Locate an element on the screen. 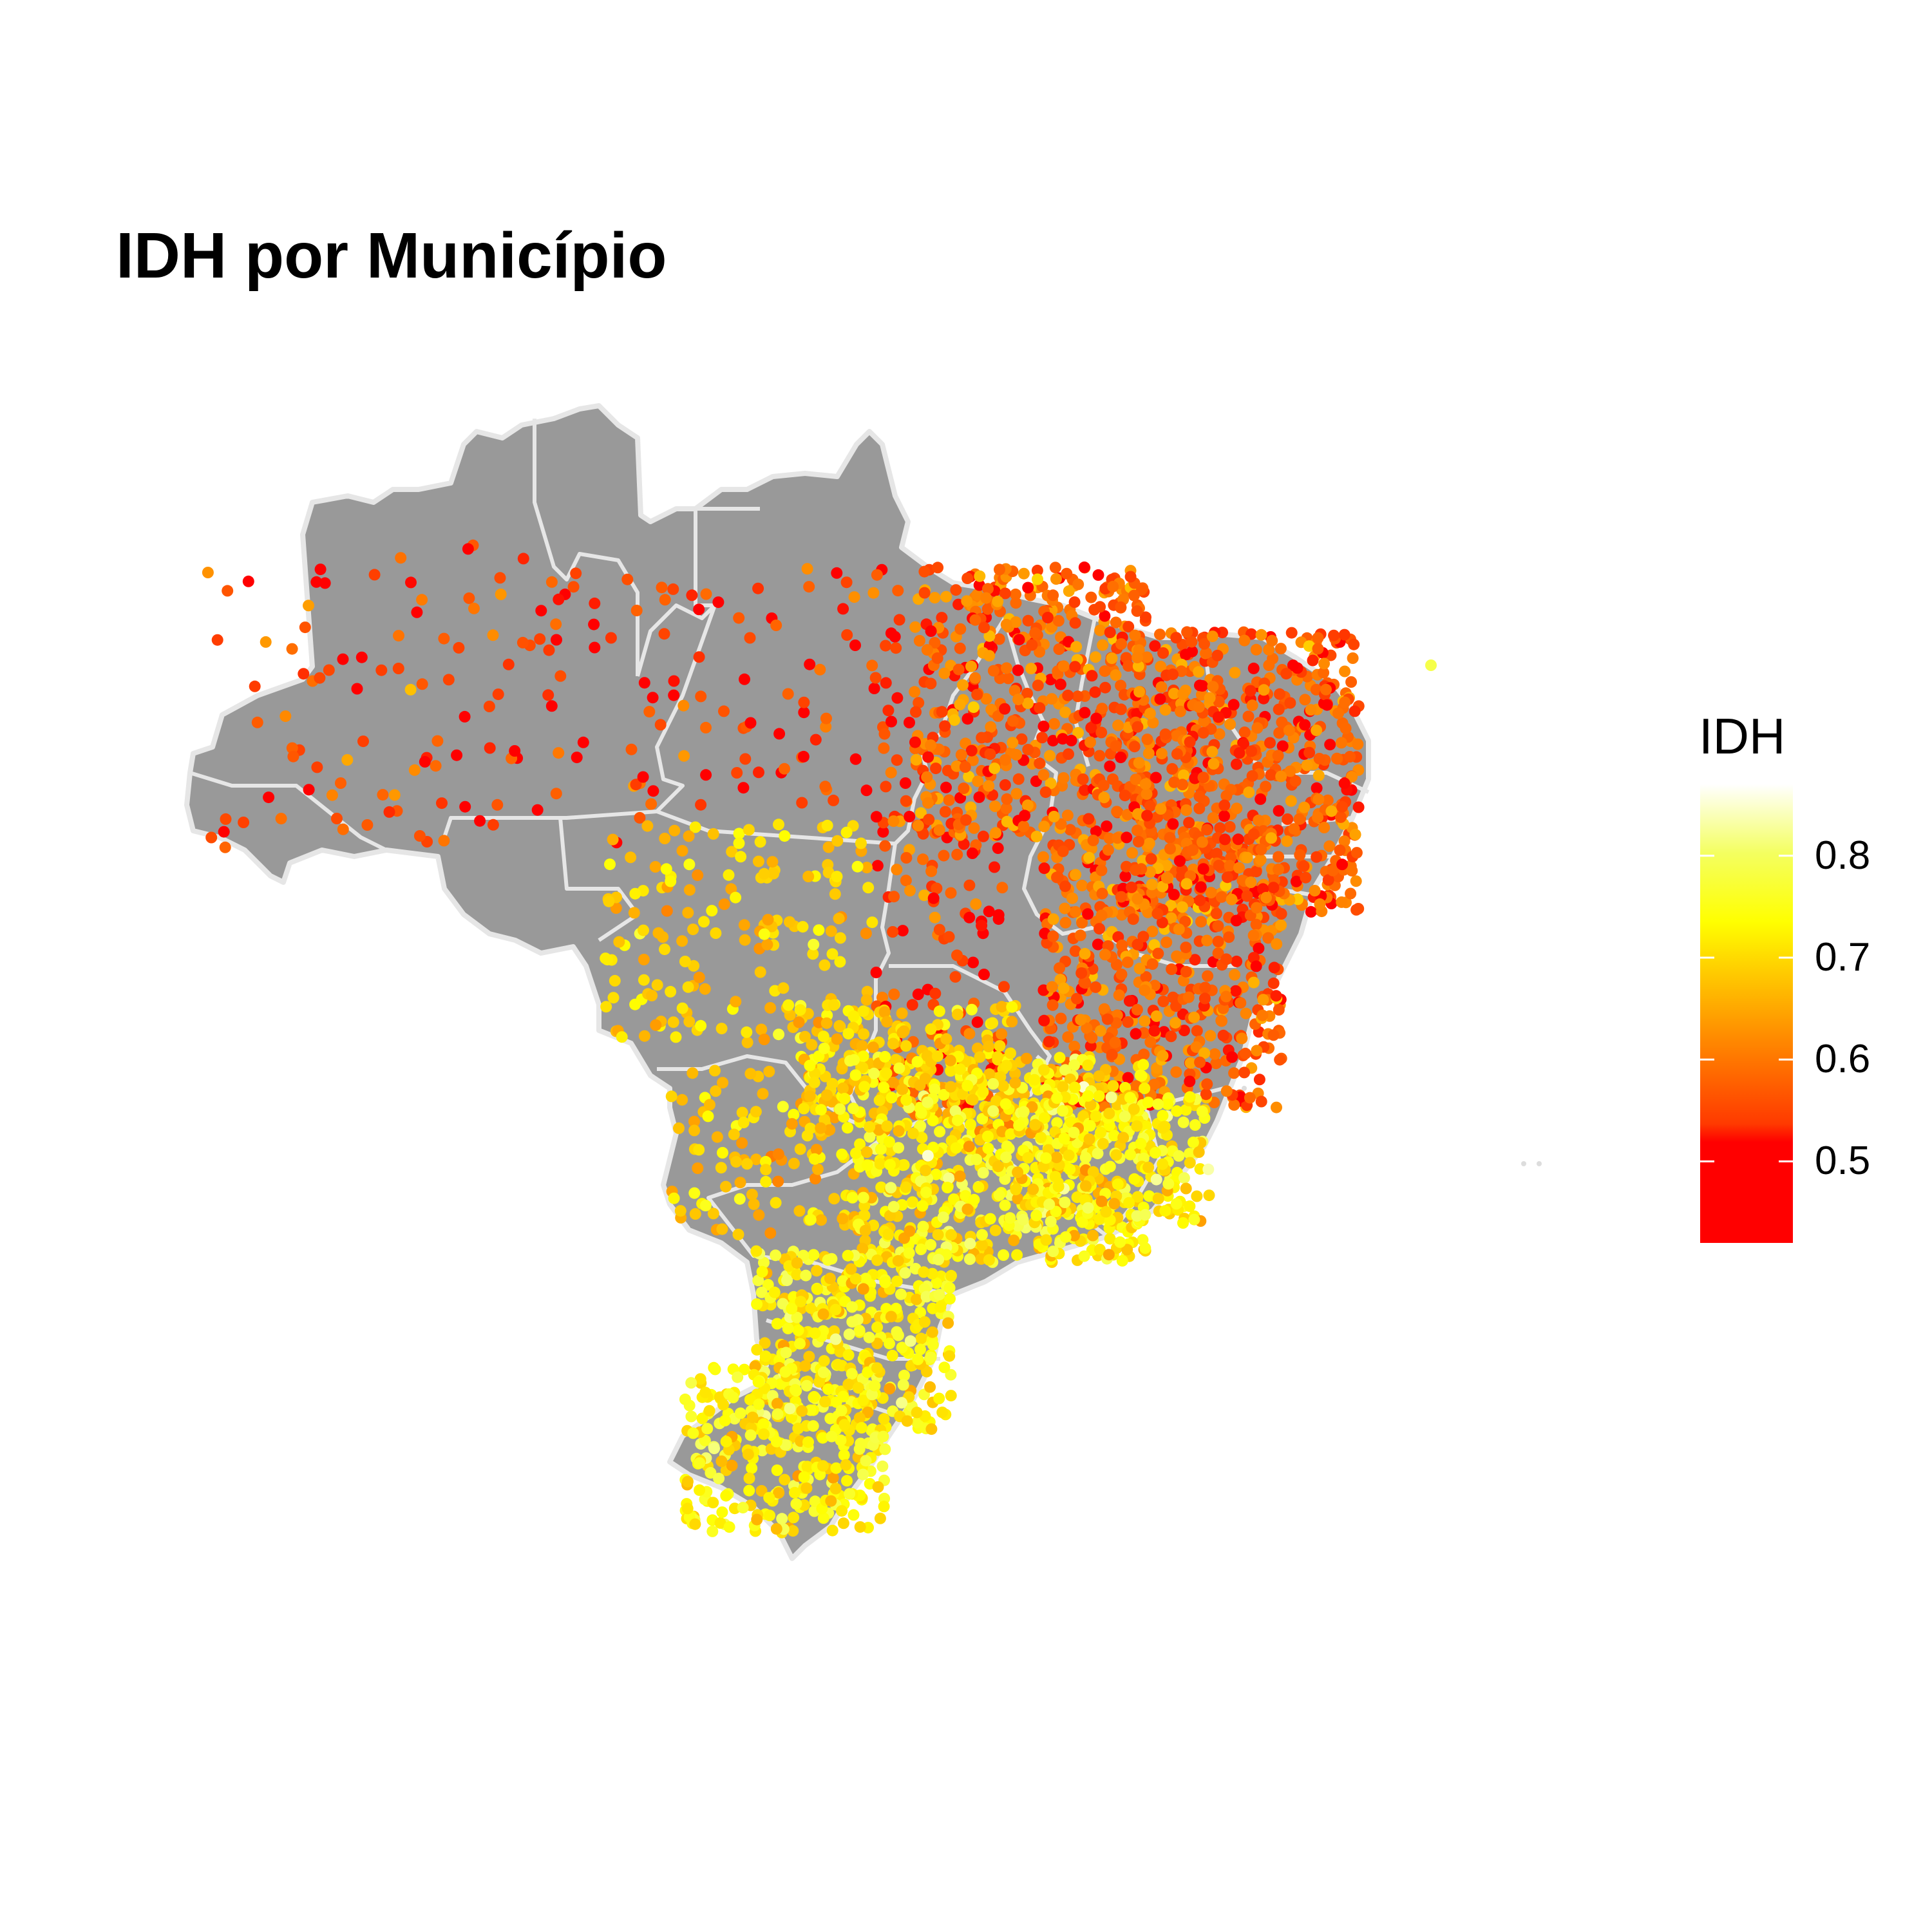 The width and height of the screenshot is (1932, 1932). state-border is located at coordinates (598, 879).